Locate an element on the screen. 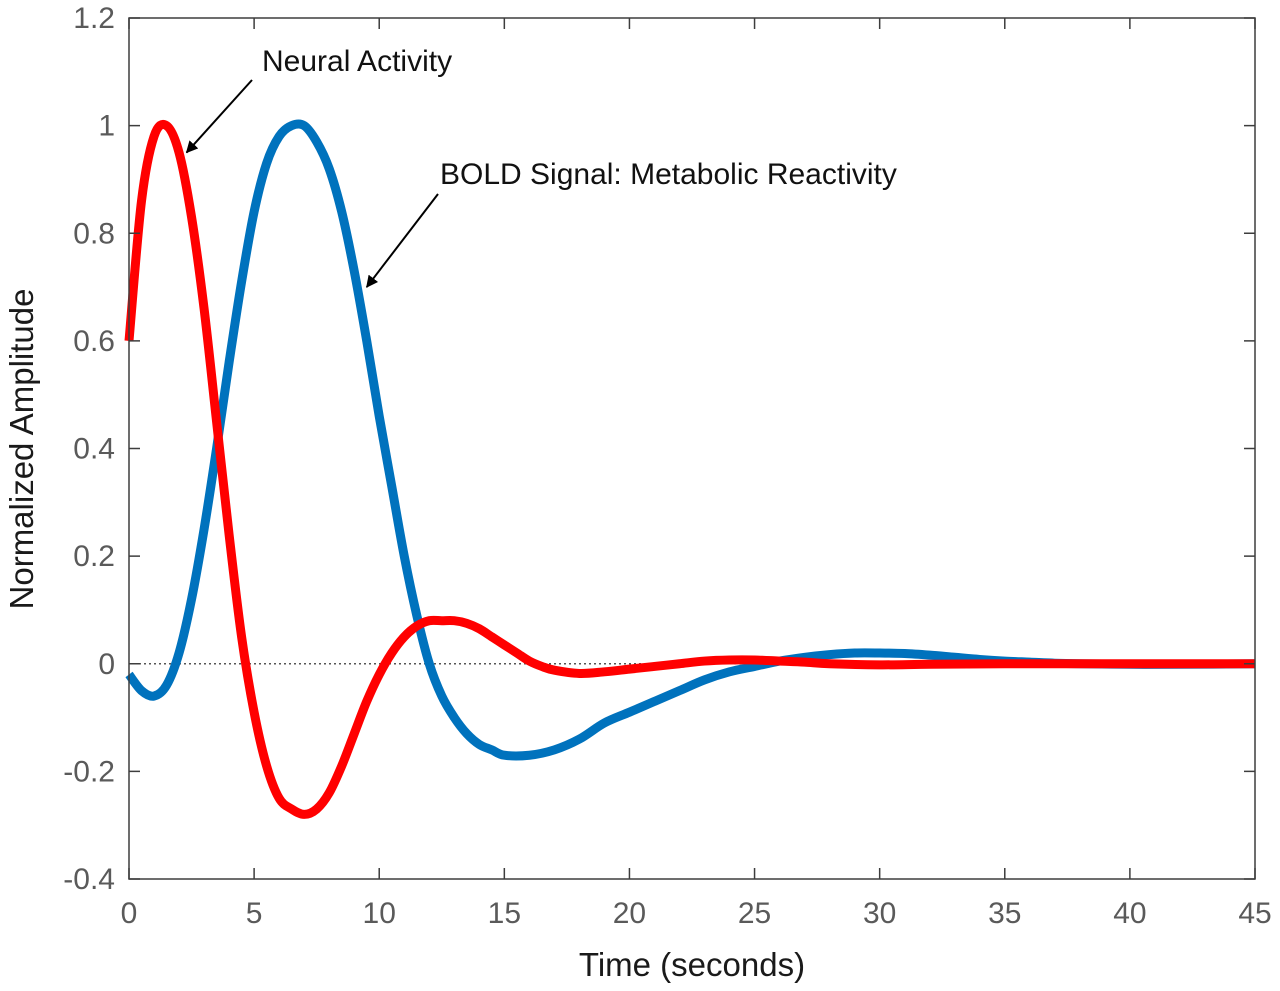 The width and height of the screenshot is (1280, 991). x-tick-labels: 0 5 10 15 20 25 30 35 40 45 is located at coordinates (696, 913).